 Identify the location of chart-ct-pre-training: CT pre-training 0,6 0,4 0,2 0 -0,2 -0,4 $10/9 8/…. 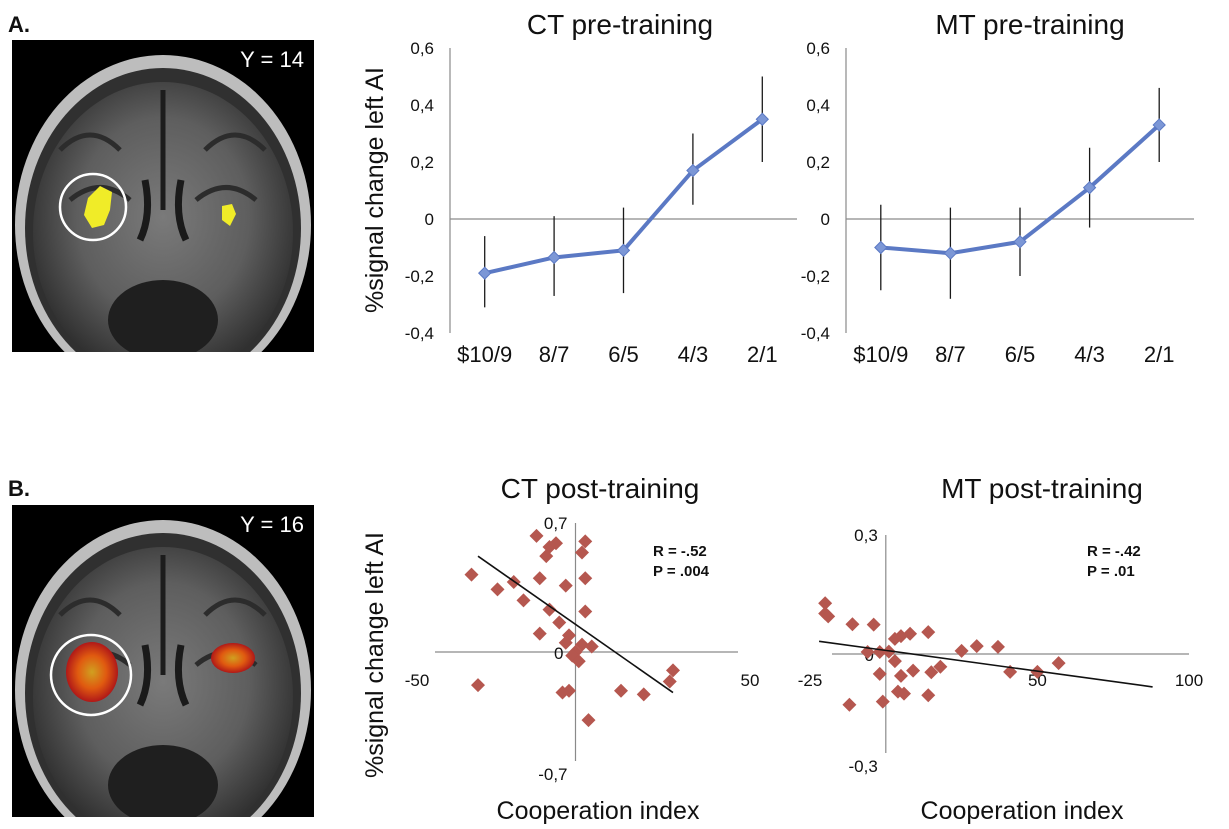
(601, 188).